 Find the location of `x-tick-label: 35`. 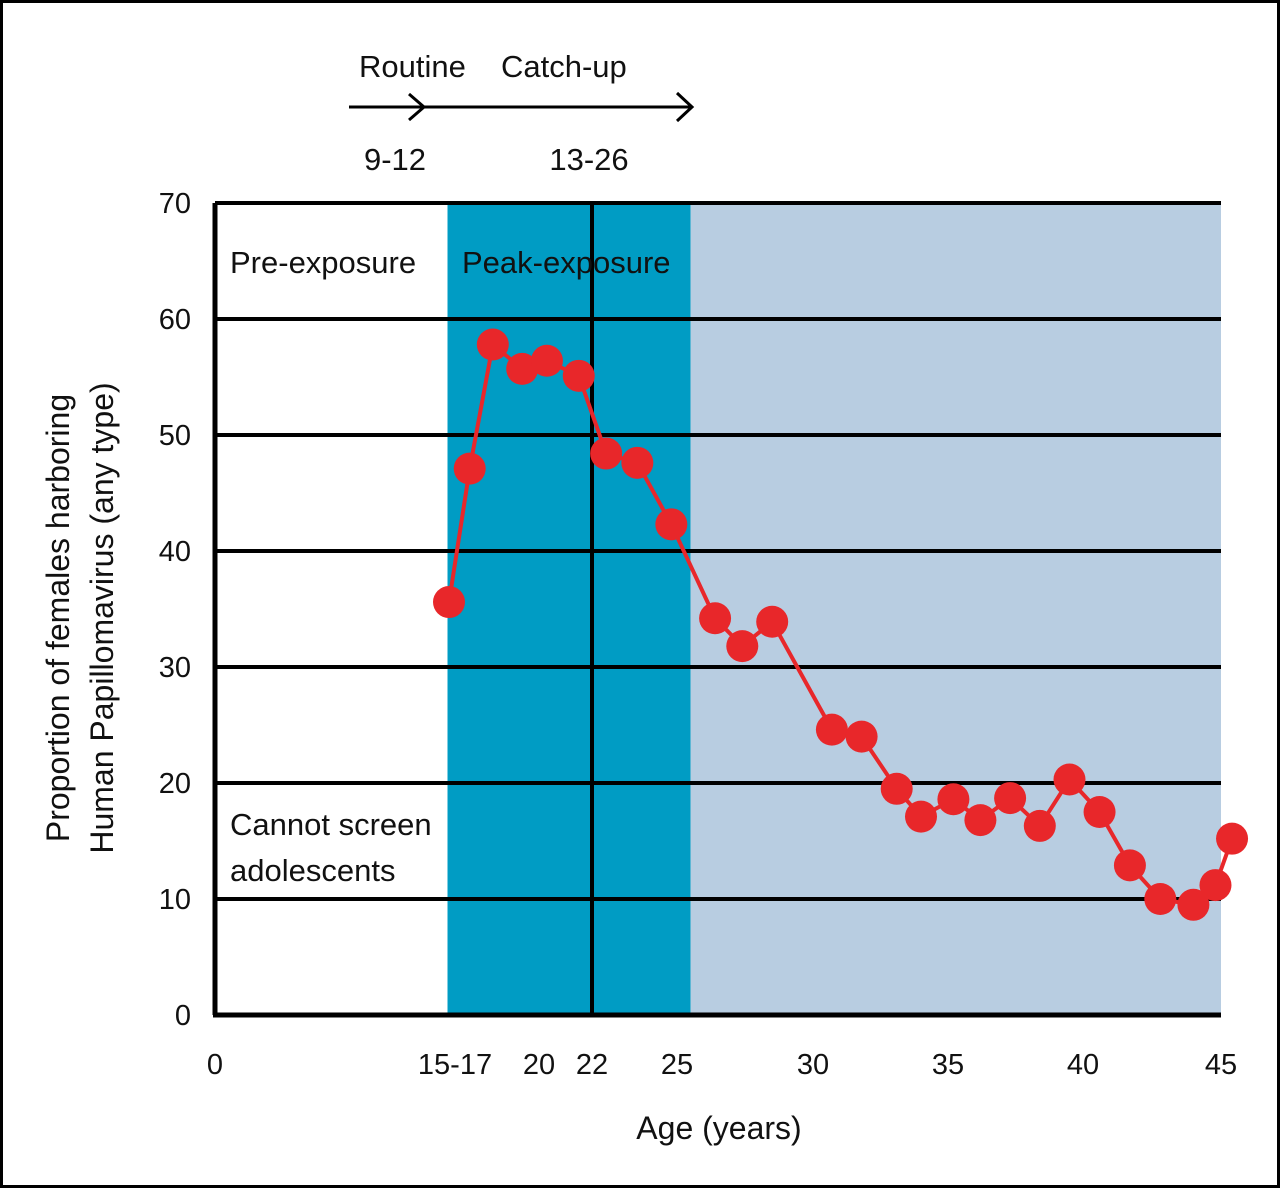

x-tick-label: 35 is located at coordinates (948, 1065).